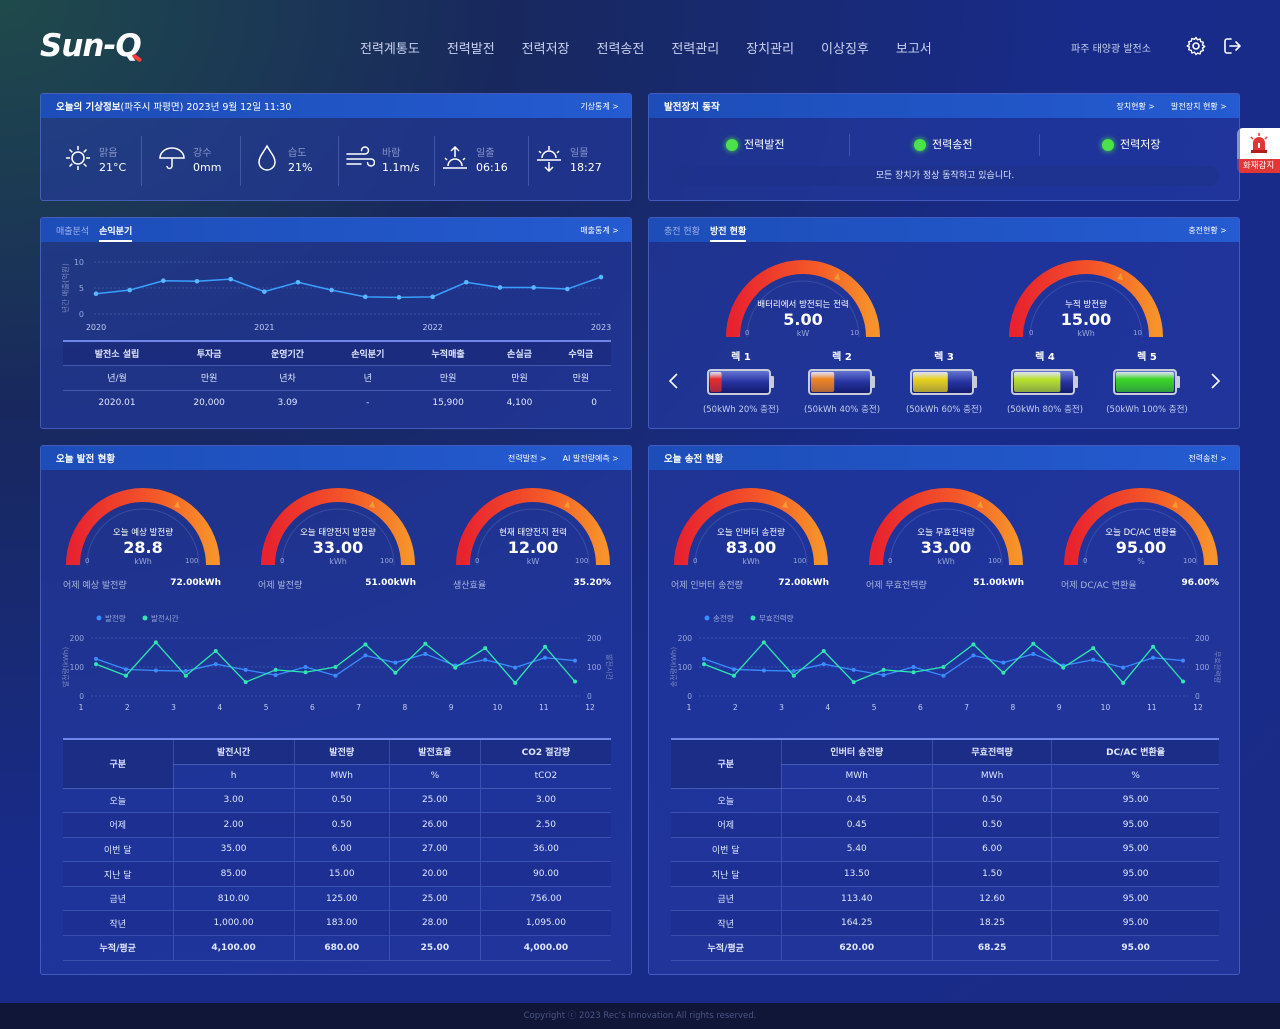  I want to click on sunrise-icon, so click(455, 157).